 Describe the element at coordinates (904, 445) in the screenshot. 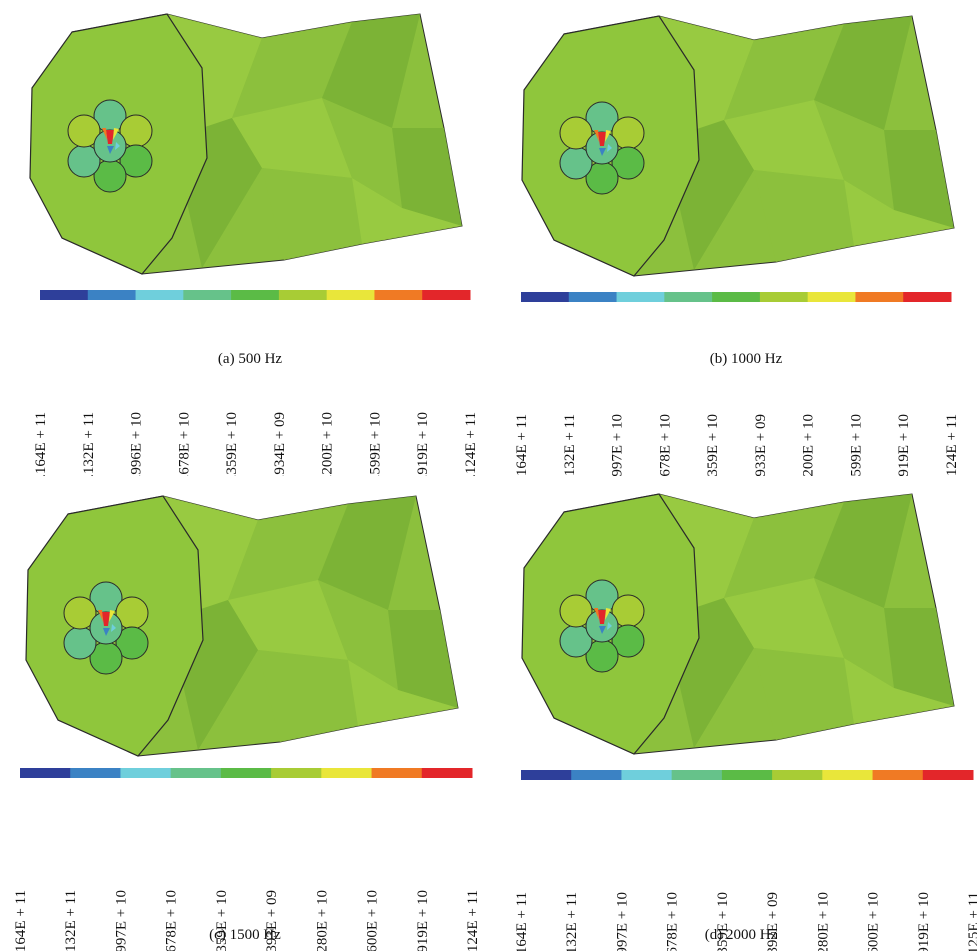

I see `colorbar-tick-label: 0.919E + 10` at that location.